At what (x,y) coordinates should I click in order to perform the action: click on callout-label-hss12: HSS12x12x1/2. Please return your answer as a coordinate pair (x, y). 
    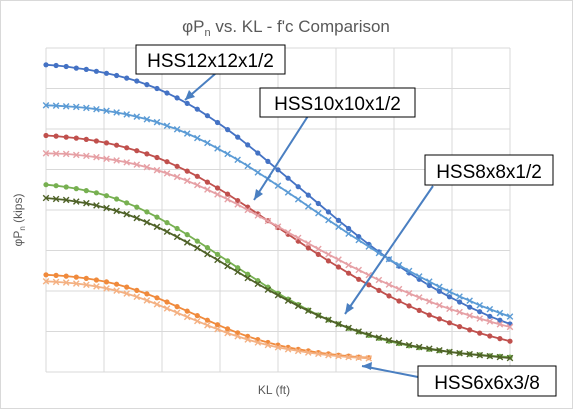
    Looking at the image, I should click on (210, 61).